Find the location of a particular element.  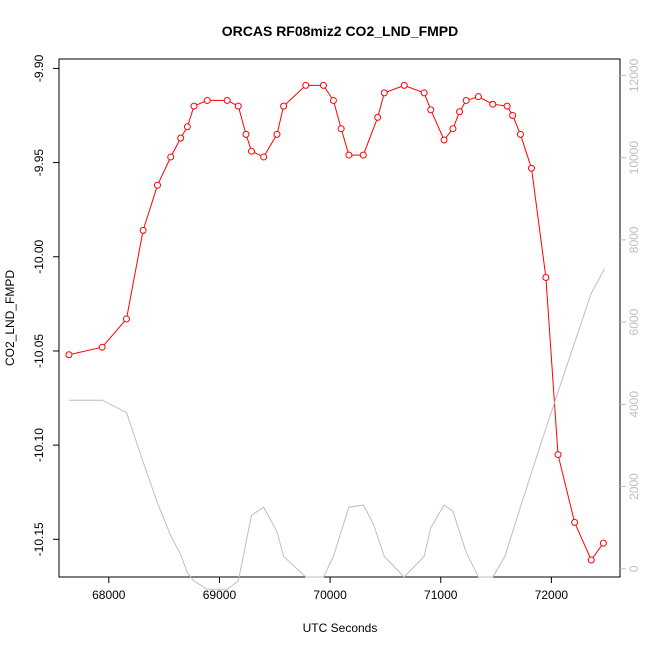

x-tick-label: 72000 is located at coordinates (552, 595).